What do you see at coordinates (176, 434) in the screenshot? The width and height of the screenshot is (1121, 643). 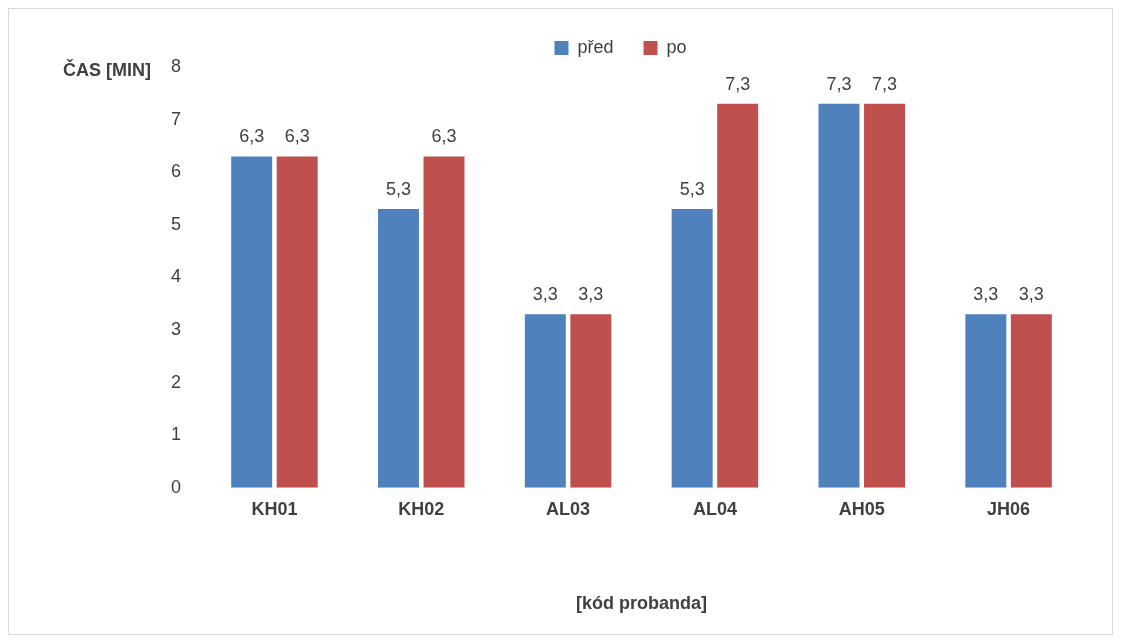 I see `y-tick-label: 1` at bounding box center [176, 434].